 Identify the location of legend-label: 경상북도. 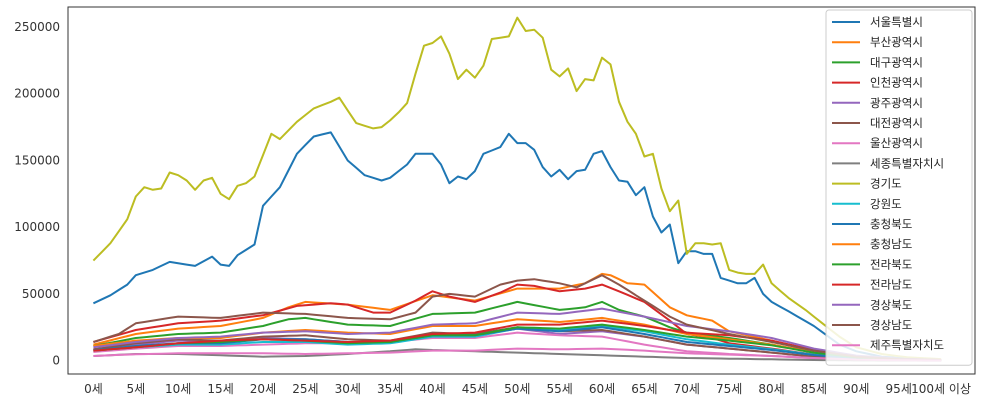
(891, 305).